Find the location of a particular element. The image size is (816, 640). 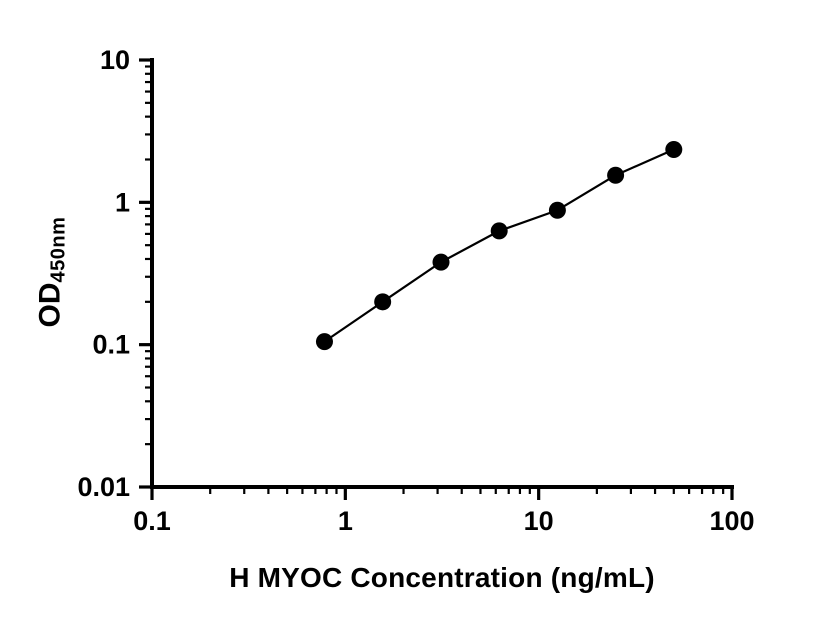

y-axis-title-main: OD is located at coordinates (50, 305).